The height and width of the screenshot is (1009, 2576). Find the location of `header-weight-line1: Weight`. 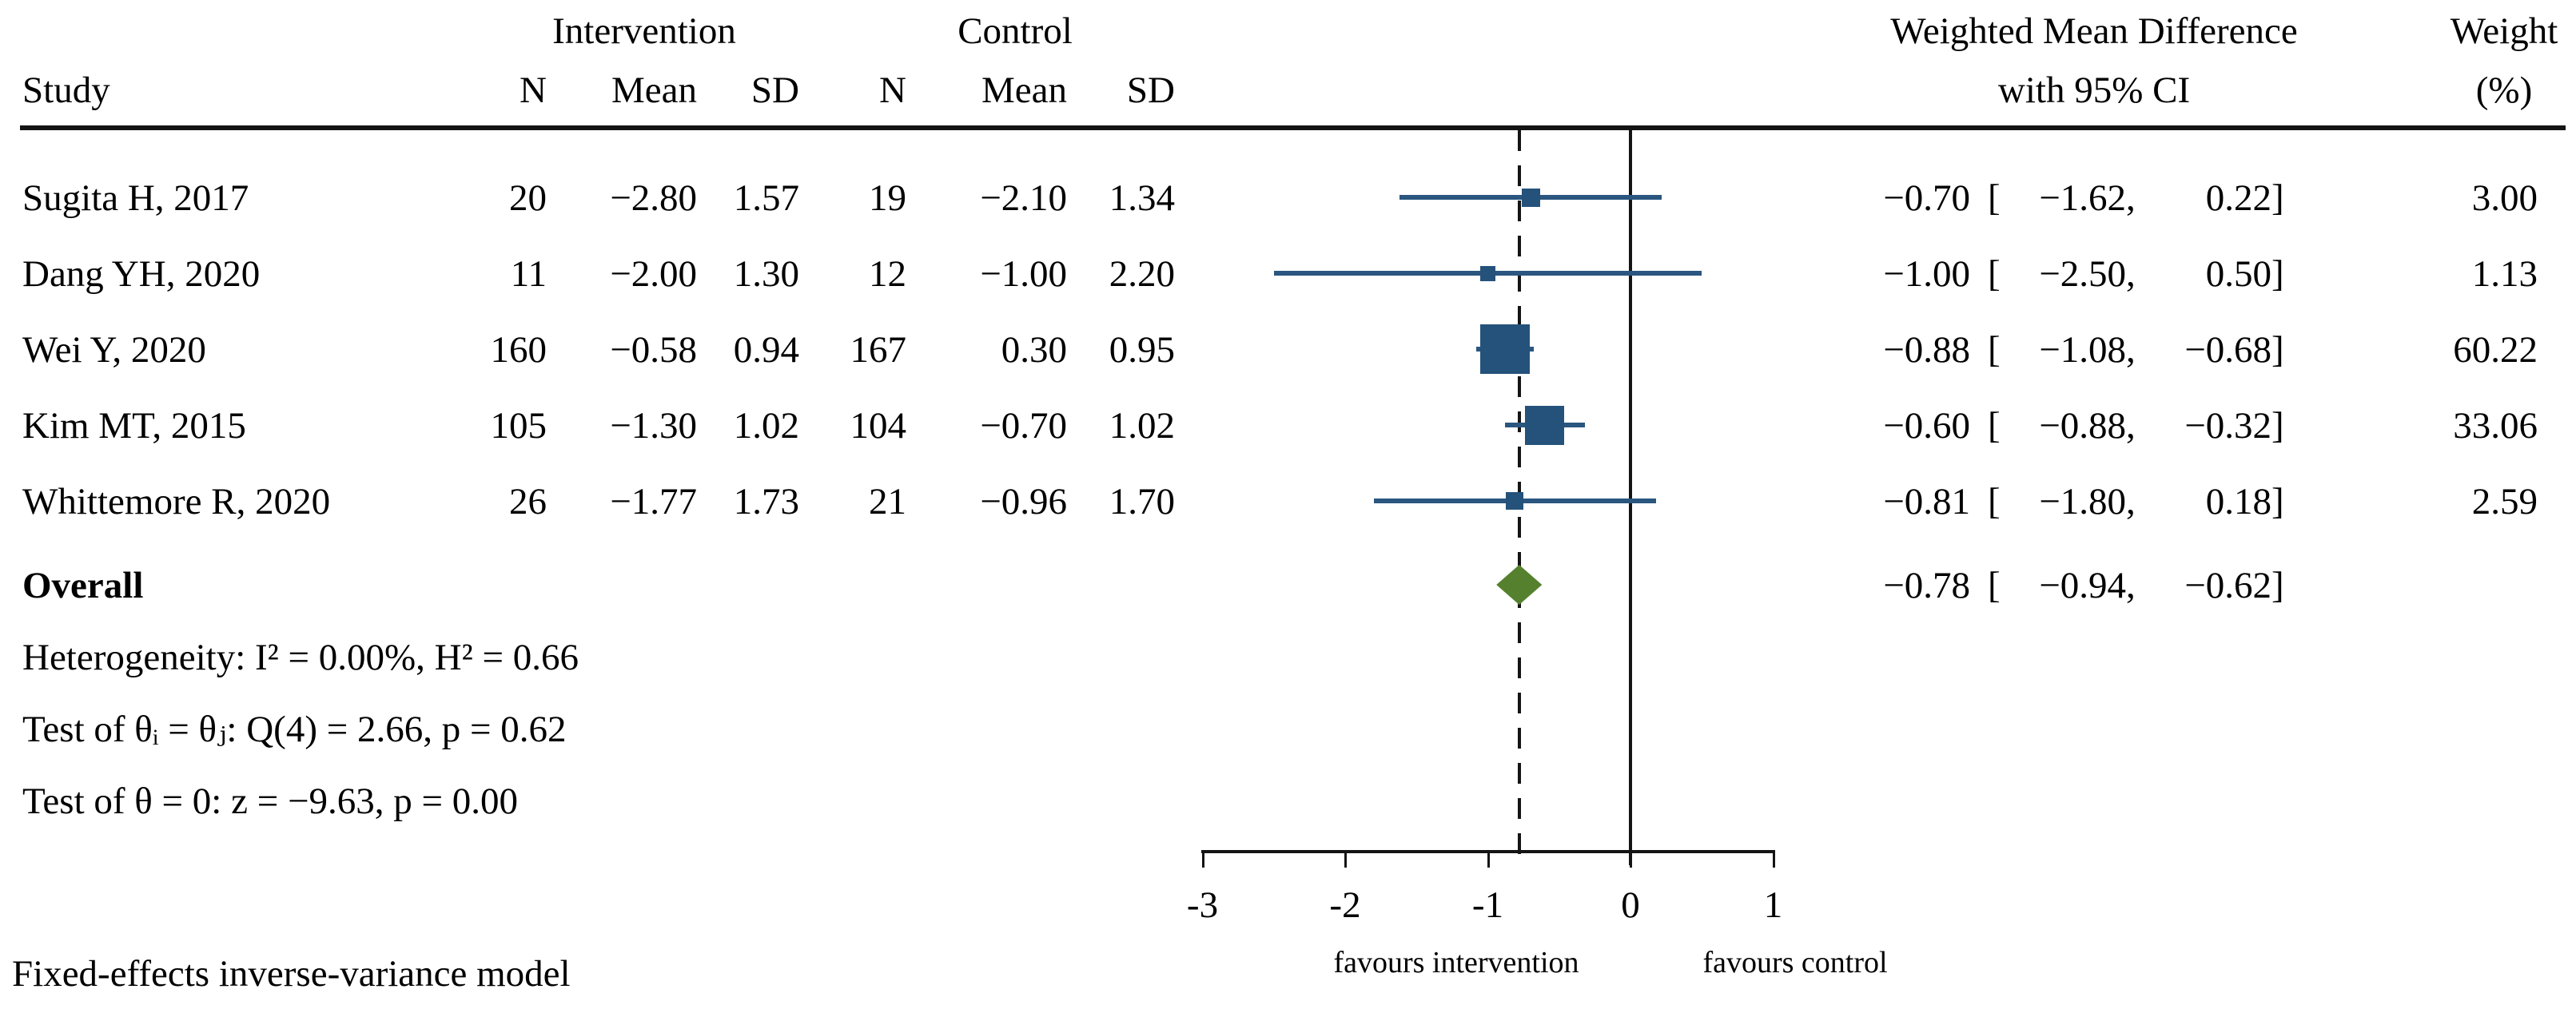

header-weight-line1: Weight is located at coordinates (2504, 31).